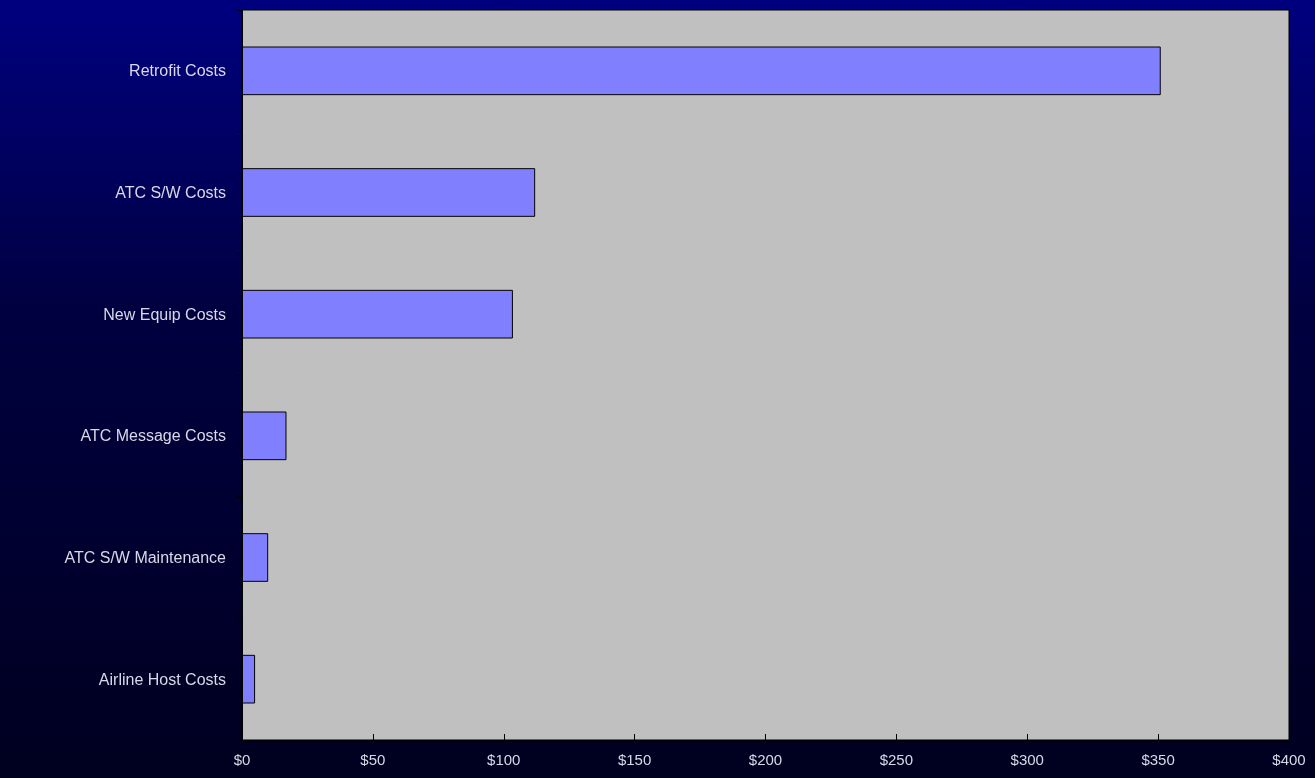 The width and height of the screenshot is (1315, 778). What do you see at coordinates (170, 192) in the screenshot?
I see `y-tick-label: ATC S/W Costs` at bounding box center [170, 192].